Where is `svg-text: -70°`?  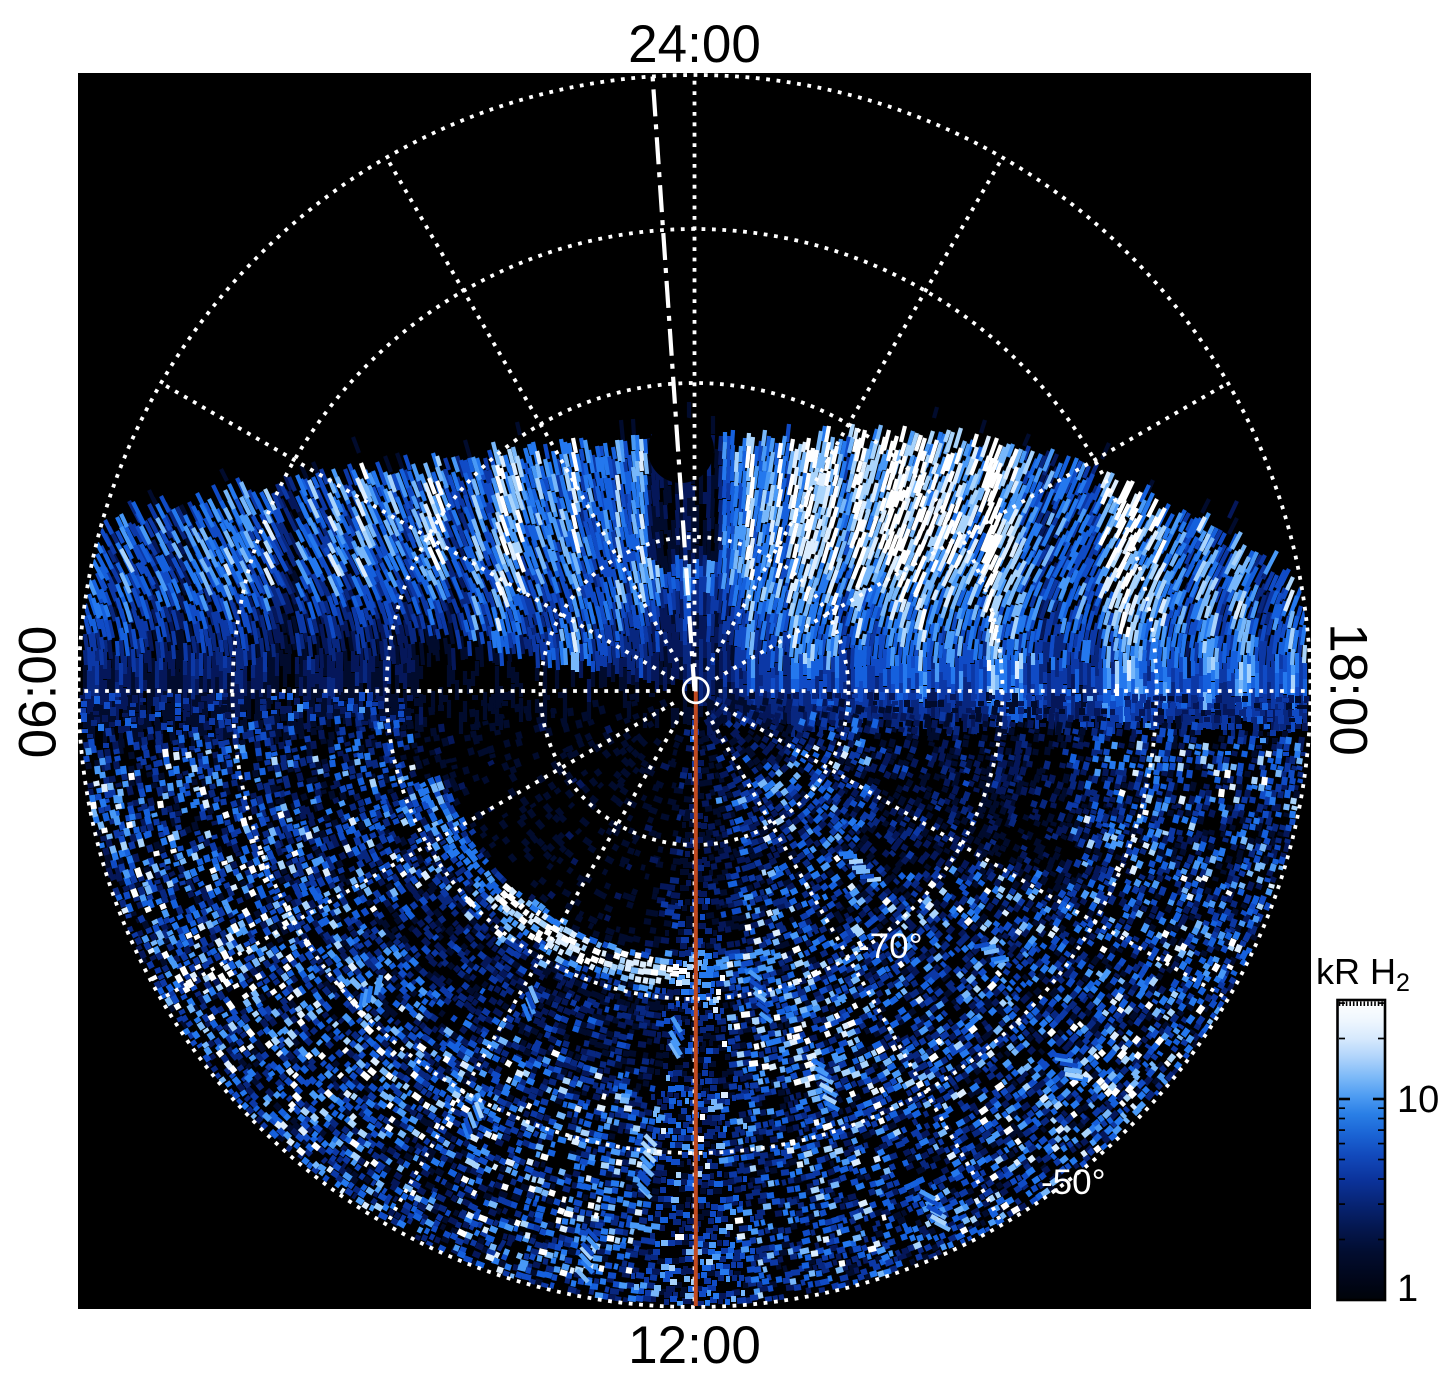
svg-text: -70° is located at coordinates (890, 946).